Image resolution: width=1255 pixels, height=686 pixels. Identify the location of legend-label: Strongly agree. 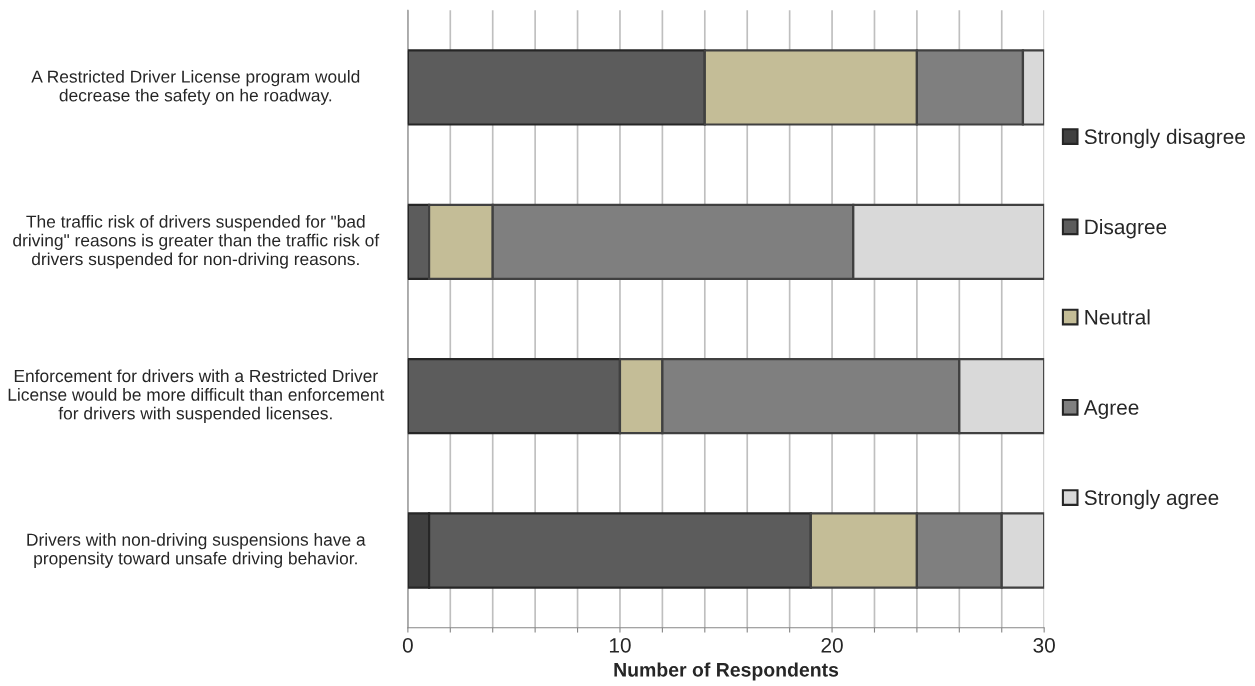
(1151, 499).